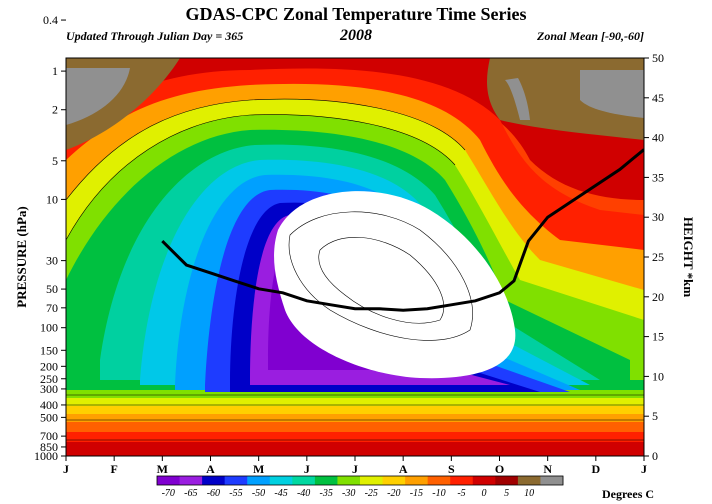 This screenshot has height=504, width=712. I want to click on colorbar-frame, so click(360, 480).